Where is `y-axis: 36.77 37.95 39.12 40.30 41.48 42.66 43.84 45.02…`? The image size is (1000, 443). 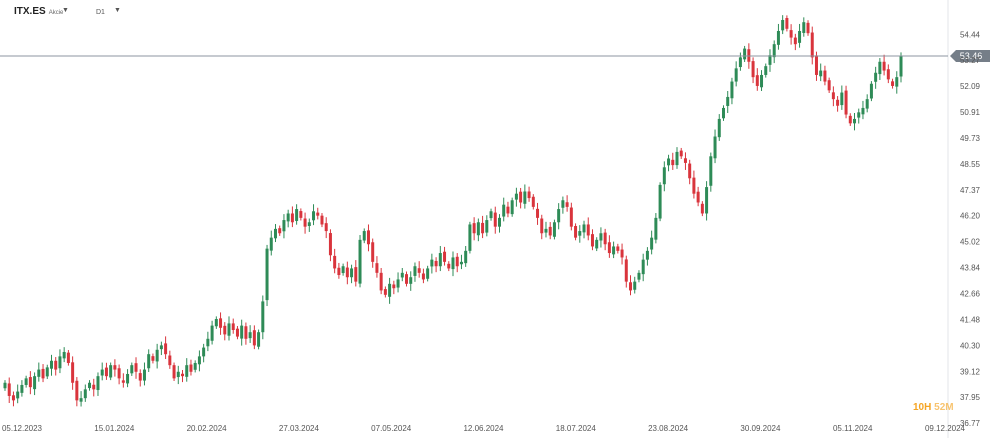
y-axis: 36.77 37.95 39.12 40.30 41.48 42.66 43.84 45.02… is located at coordinates (970, 229).